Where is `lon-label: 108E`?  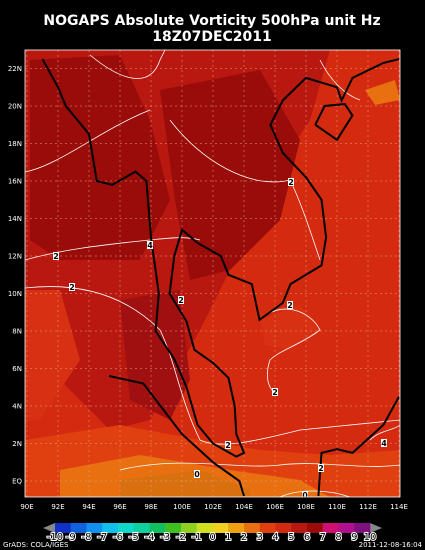 lon-label: 108E is located at coordinates (306, 507).